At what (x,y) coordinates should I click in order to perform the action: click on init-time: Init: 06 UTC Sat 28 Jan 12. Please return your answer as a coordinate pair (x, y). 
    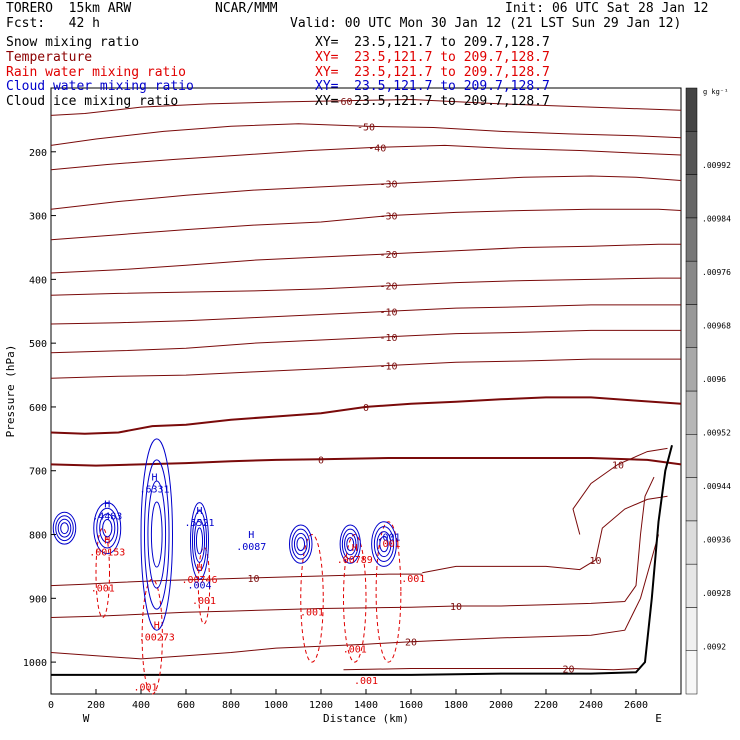
    Looking at the image, I should click on (607, 8).